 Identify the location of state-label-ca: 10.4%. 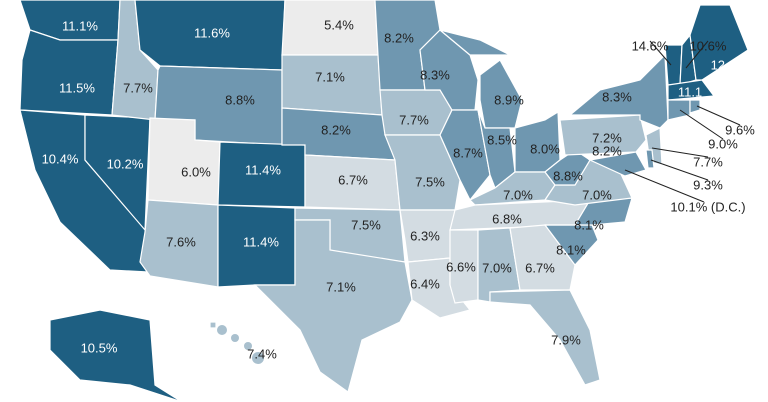
(60, 158).